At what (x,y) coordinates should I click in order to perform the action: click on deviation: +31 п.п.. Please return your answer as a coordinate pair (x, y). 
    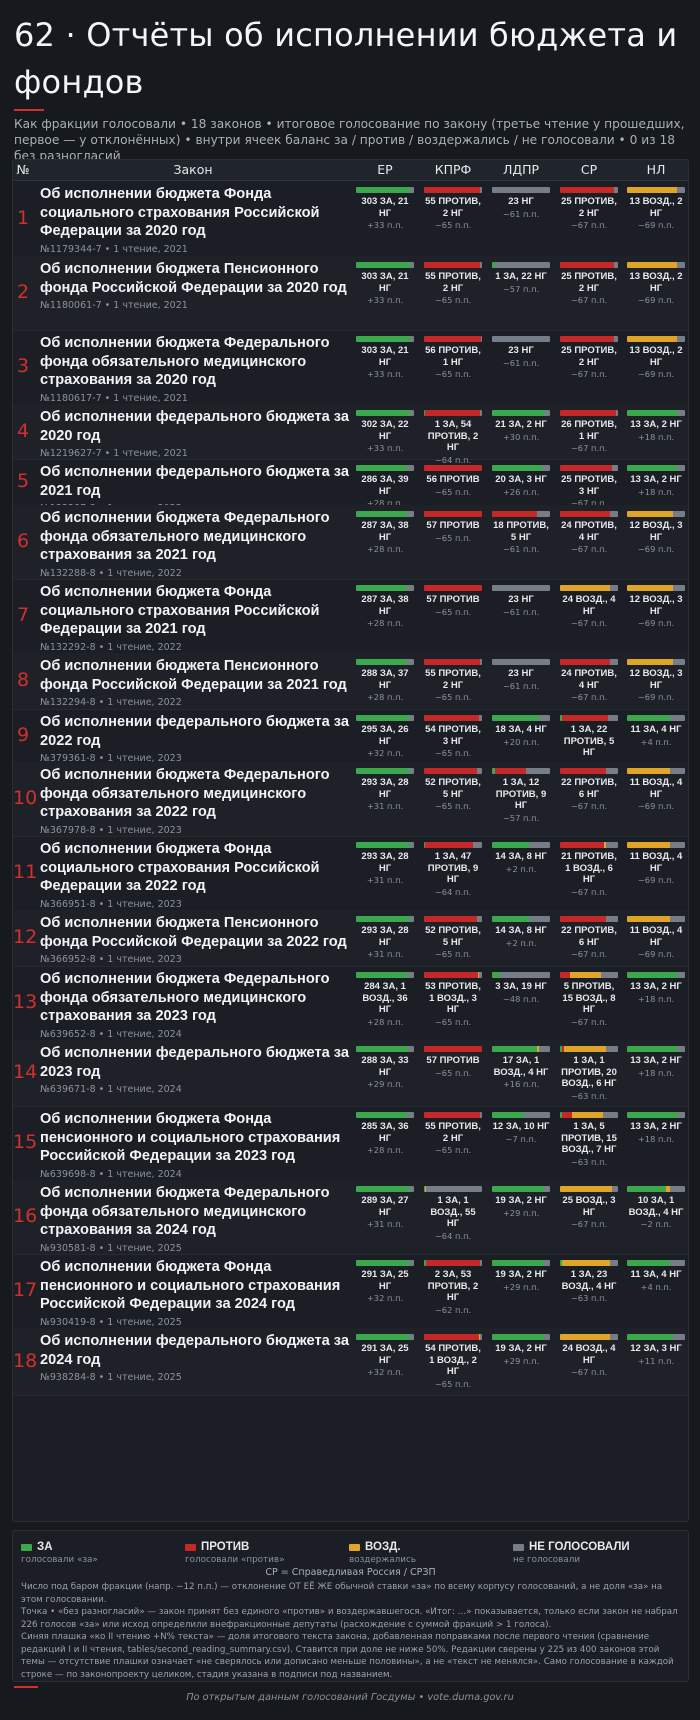
    Looking at the image, I should click on (385, 806).